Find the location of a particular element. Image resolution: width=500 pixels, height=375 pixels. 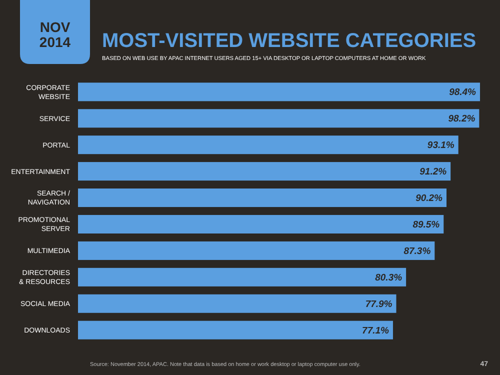

data-label: 89.5% is located at coordinates (426, 225).